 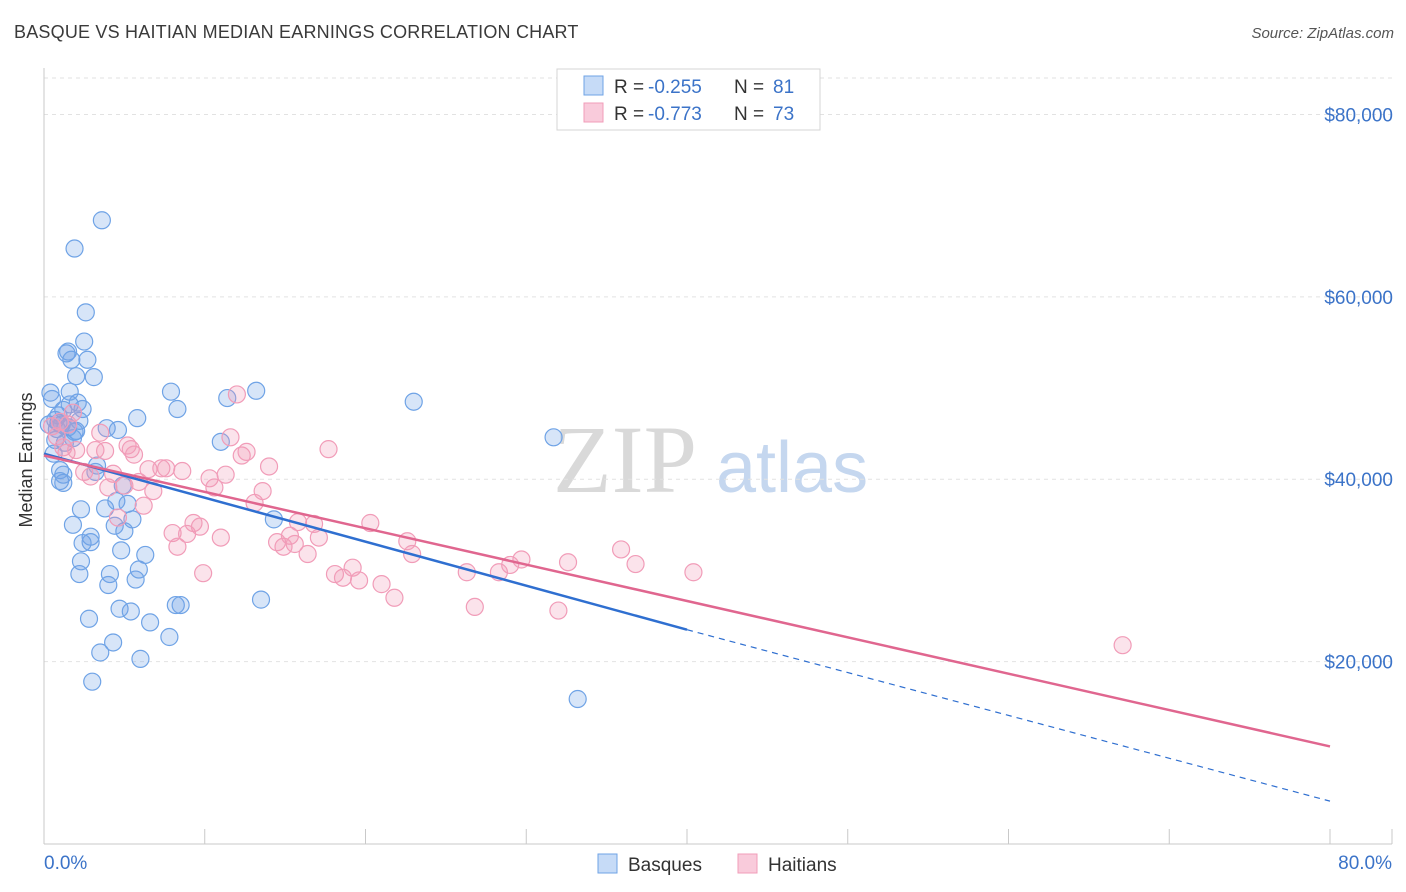 I want to click on x-tick-label-max: 80.0%, so click(x=1365, y=863).